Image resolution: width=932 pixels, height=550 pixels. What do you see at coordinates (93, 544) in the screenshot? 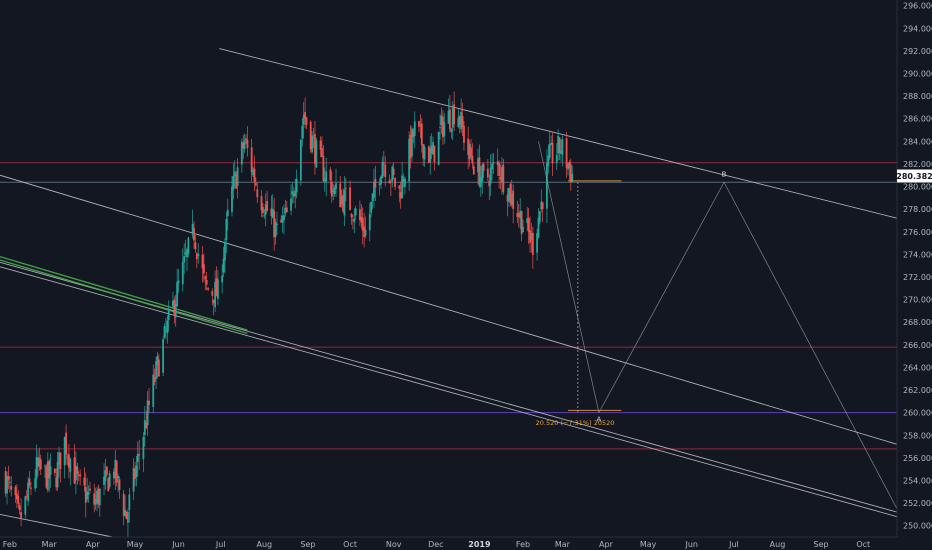
I see `time-tick-label: Apr` at bounding box center [93, 544].